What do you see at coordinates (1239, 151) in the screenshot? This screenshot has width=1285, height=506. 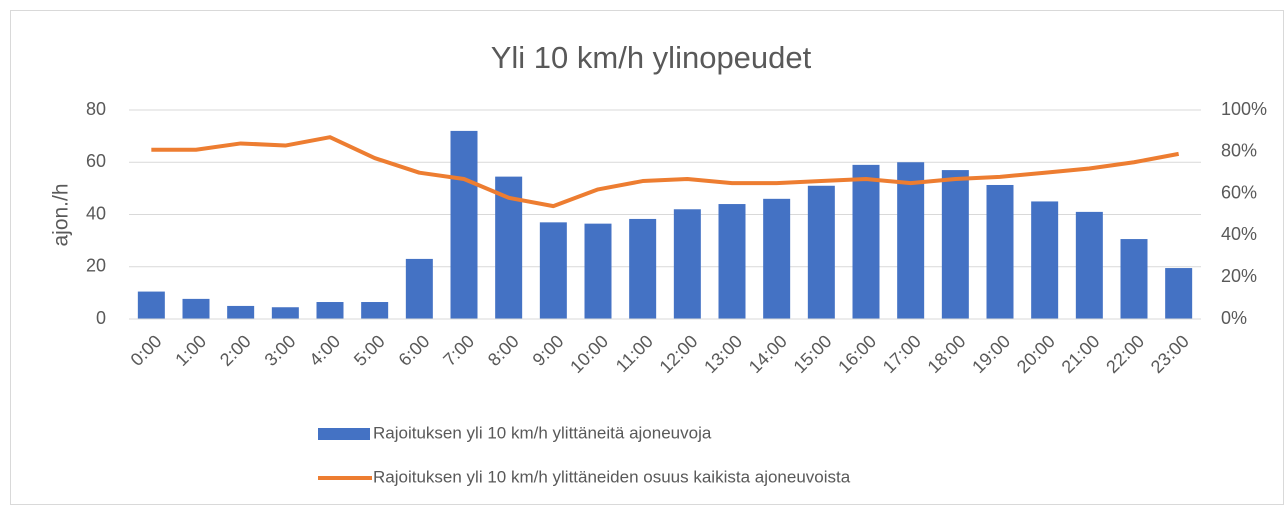 I see `y2-tick-label: 80%` at bounding box center [1239, 151].